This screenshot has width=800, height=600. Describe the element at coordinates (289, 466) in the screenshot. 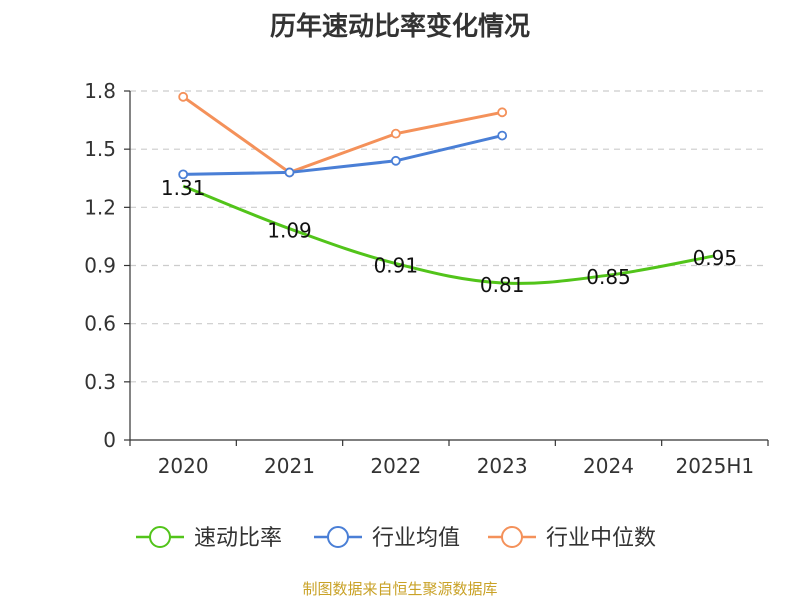

I see `x-tick-label-1: 2021` at that location.